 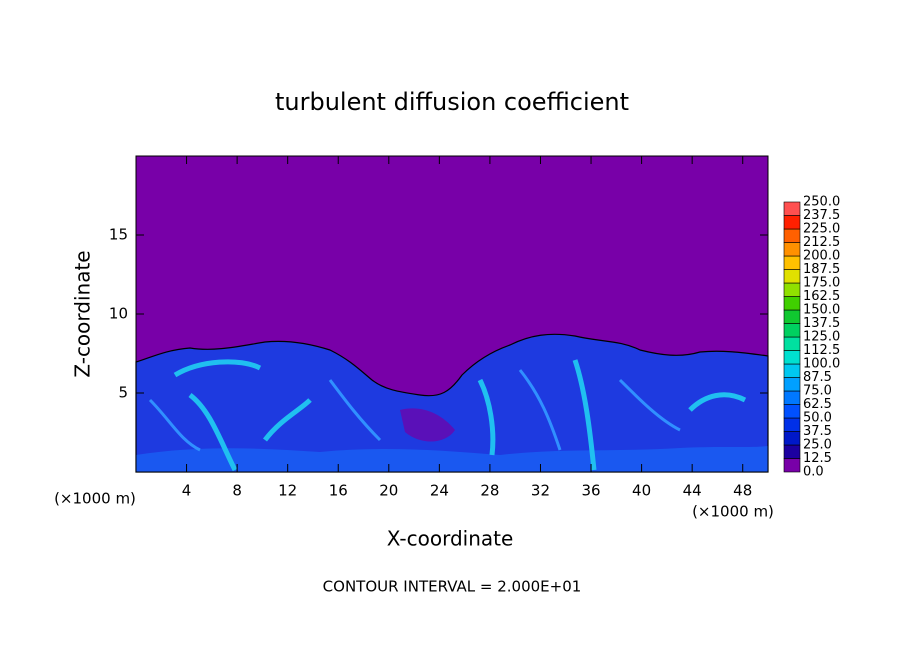 What do you see at coordinates (287, 491) in the screenshot?
I see `x-tick-label: 12` at bounding box center [287, 491].